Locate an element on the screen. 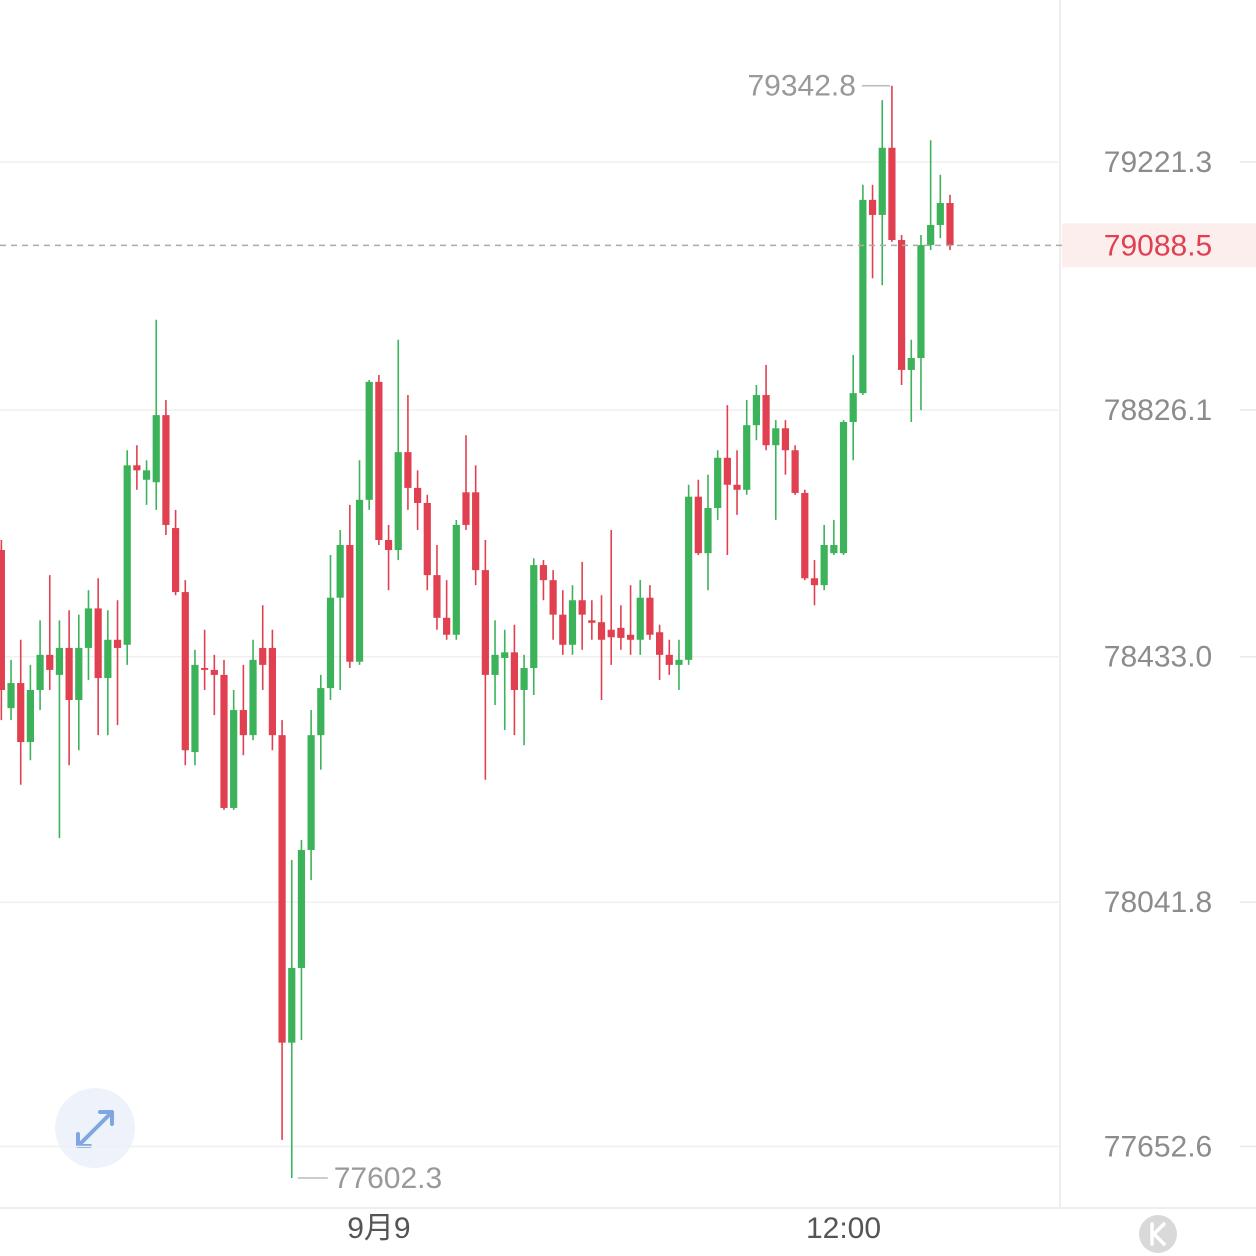 The height and width of the screenshot is (1256, 1256). low-label: 77602.3 is located at coordinates (388, 1178).